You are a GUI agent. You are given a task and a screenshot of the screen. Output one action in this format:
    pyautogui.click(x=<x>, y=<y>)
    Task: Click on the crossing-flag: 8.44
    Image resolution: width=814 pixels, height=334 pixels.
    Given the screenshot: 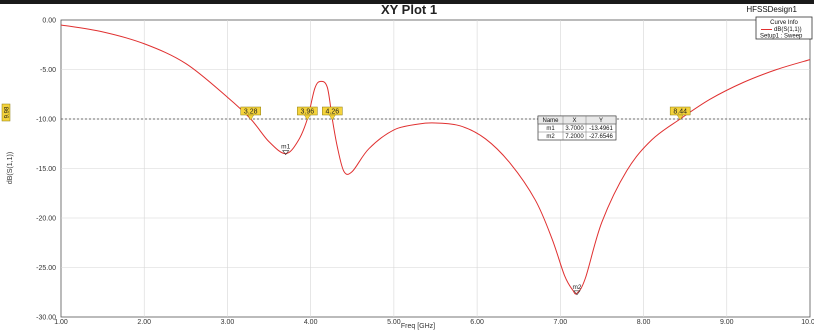 What is the action you would take?
    pyautogui.click(x=680, y=113)
    